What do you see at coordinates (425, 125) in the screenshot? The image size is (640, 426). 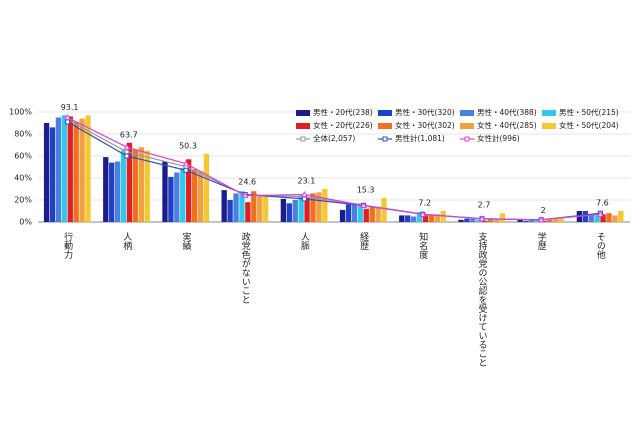 I see `legend-label: 女性・30代(302)` at bounding box center [425, 125].